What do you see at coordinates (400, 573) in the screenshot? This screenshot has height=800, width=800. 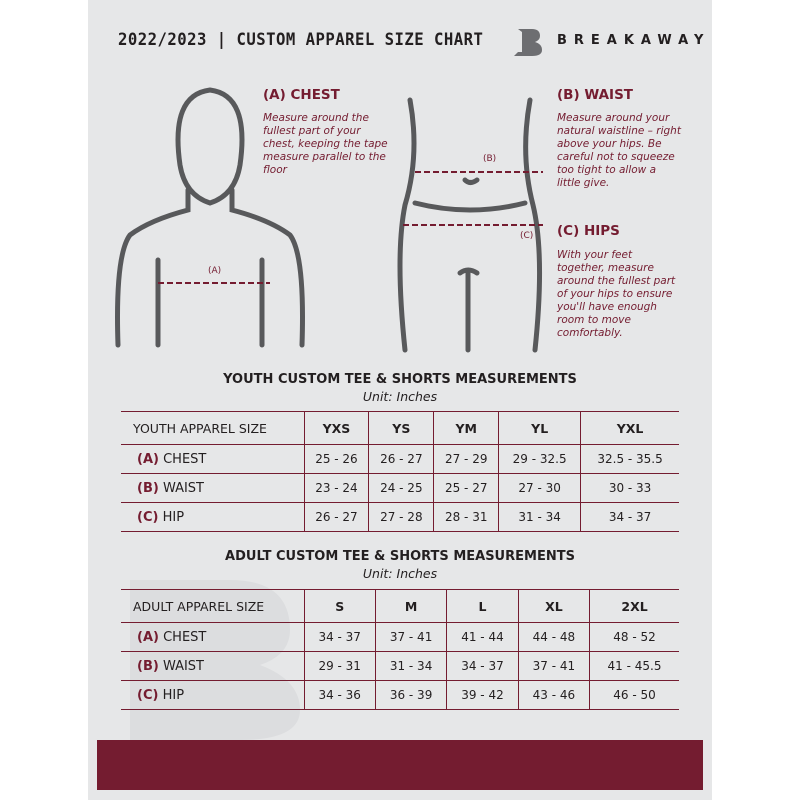 I see `adult-unit: Unit: Inches` at bounding box center [400, 573].